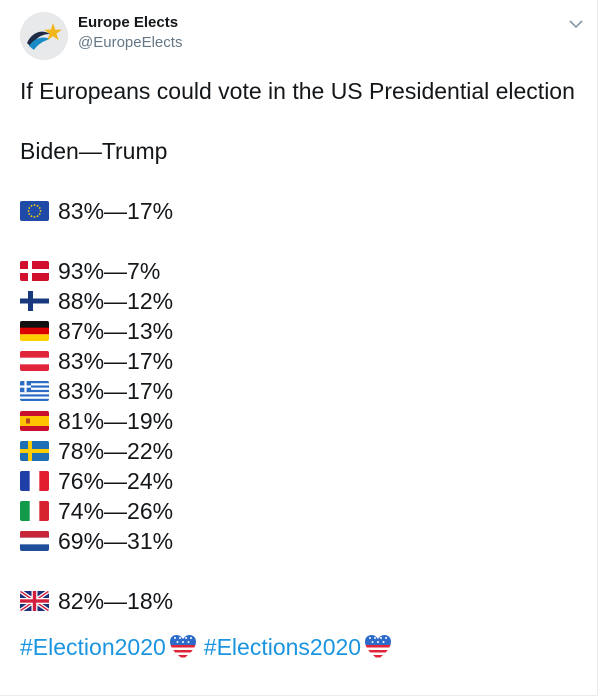  I want to click on result-row: 93%—7%, so click(300, 271).